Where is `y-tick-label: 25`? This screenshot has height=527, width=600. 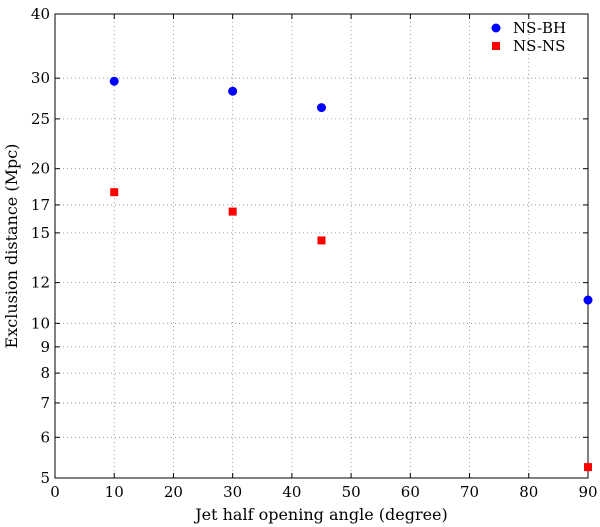
y-tick-label: 25 is located at coordinates (40, 119).